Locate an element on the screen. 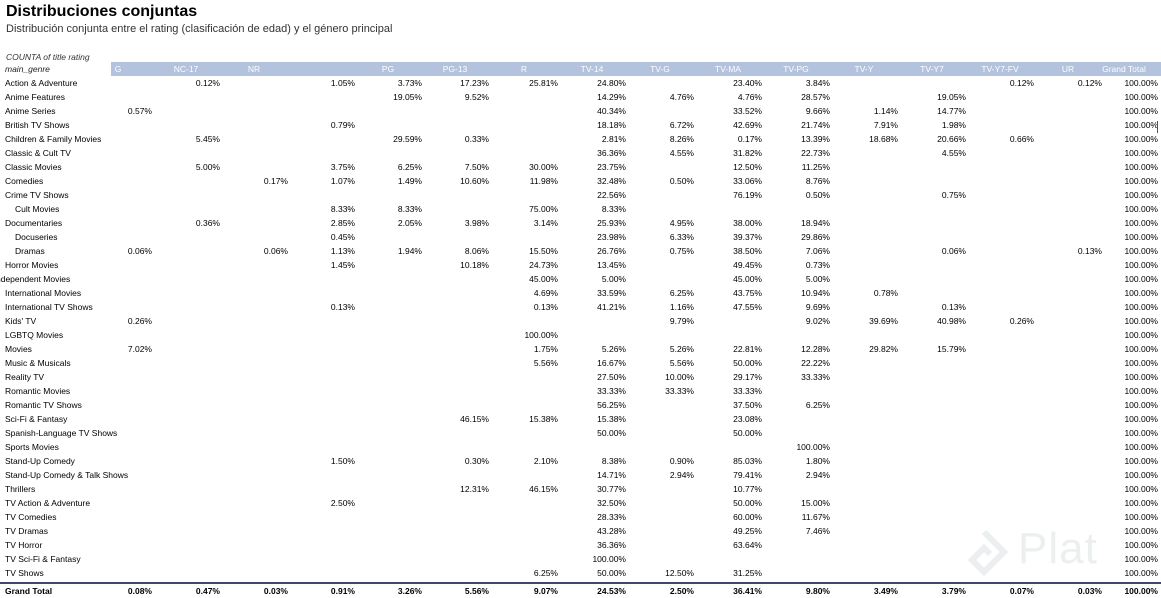 This screenshot has width=1161, height=598. table-cell: 1.50% is located at coordinates (342, 461).